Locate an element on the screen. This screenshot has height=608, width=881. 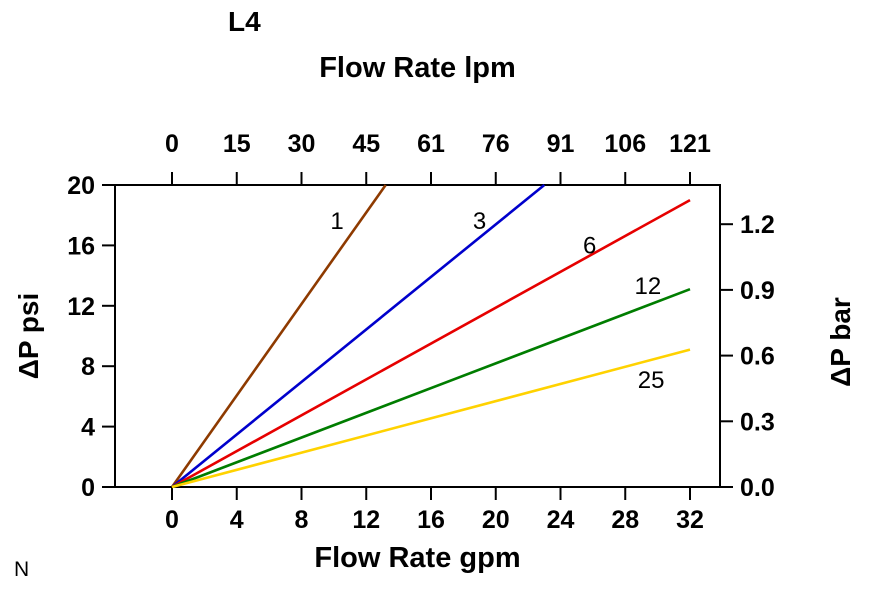
x-top-tick-label: 121 is located at coordinates (690, 144).